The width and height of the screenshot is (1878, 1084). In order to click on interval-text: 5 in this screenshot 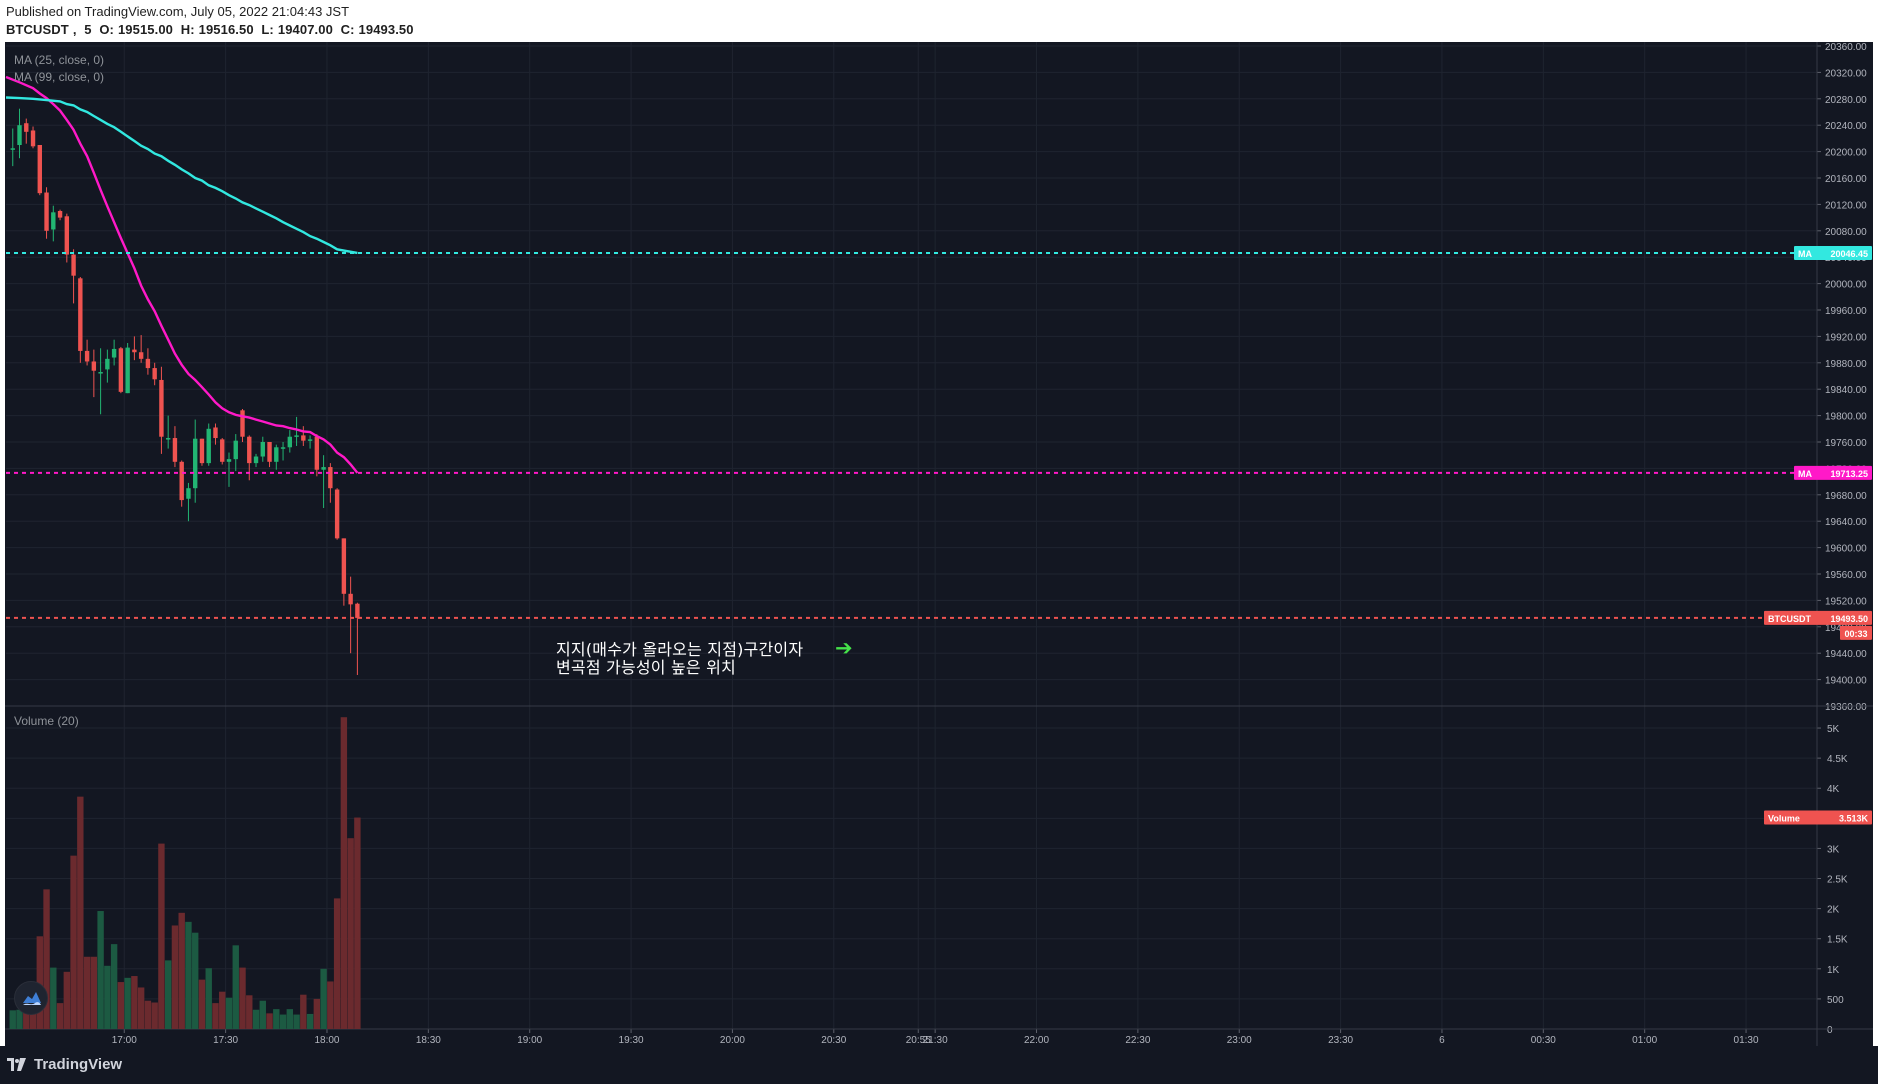, I will do `click(88, 29)`.